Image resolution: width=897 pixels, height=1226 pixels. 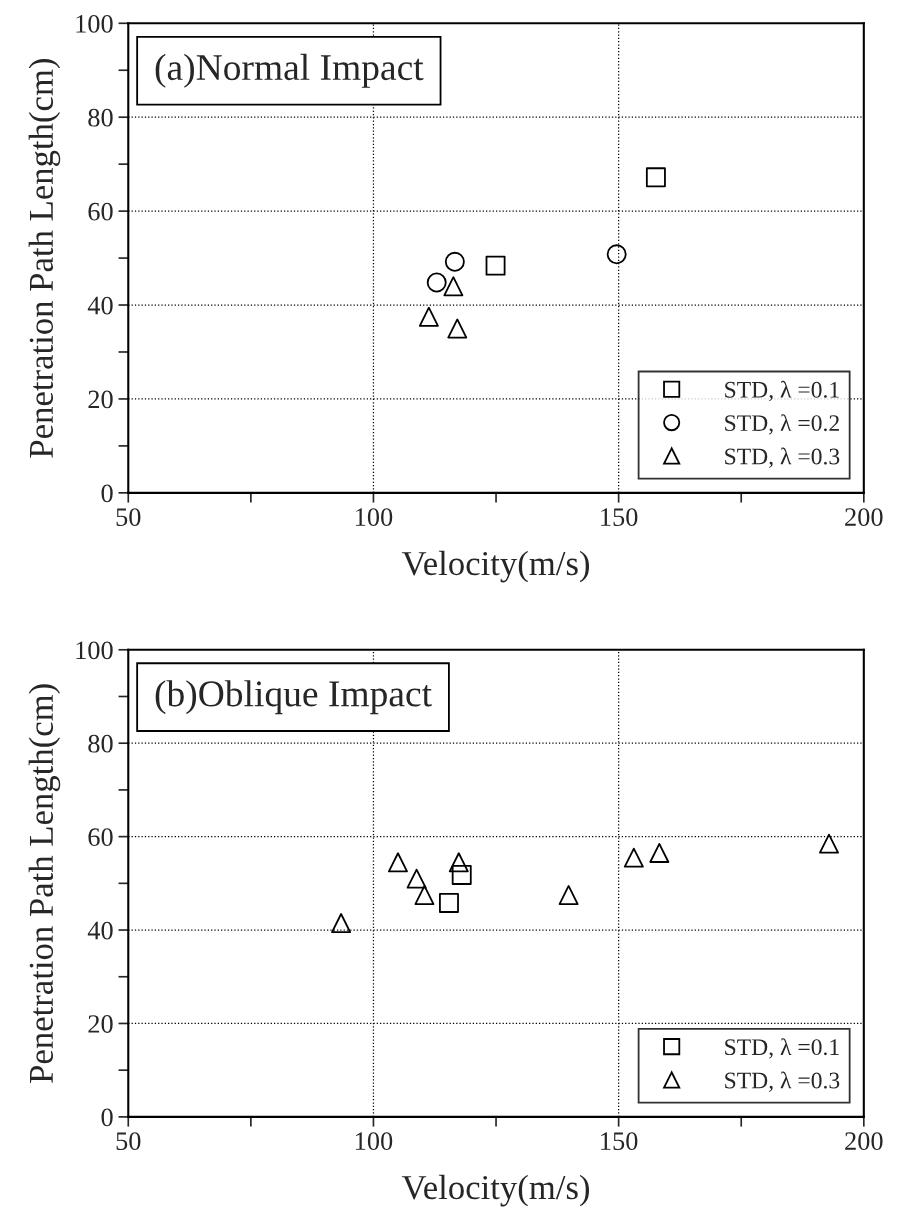 What do you see at coordinates (782, 424) in the screenshot?
I see `legend-label: STD, λ =0.2` at bounding box center [782, 424].